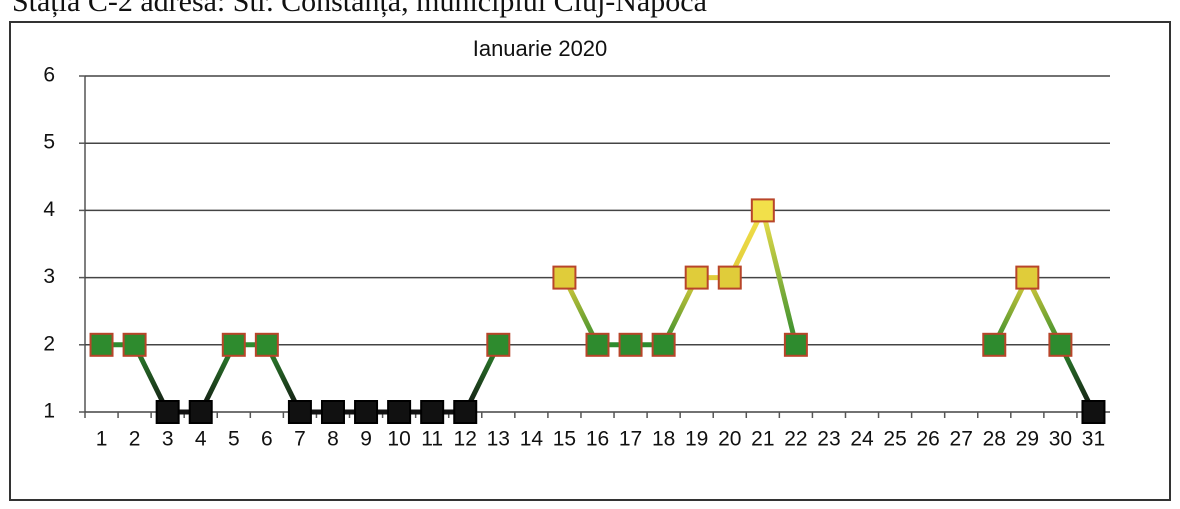  Describe the element at coordinates (267, 439) in the screenshot. I see `x-tick-label: 6` at that location.